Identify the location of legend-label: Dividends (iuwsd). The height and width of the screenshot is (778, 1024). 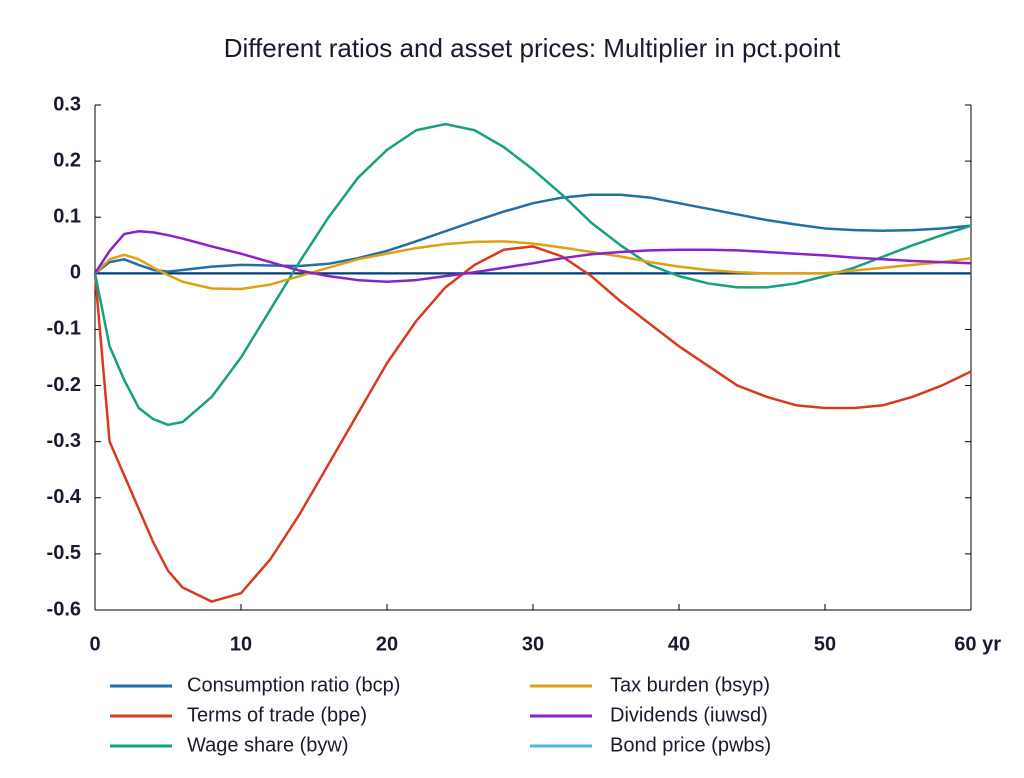
(689, 715).